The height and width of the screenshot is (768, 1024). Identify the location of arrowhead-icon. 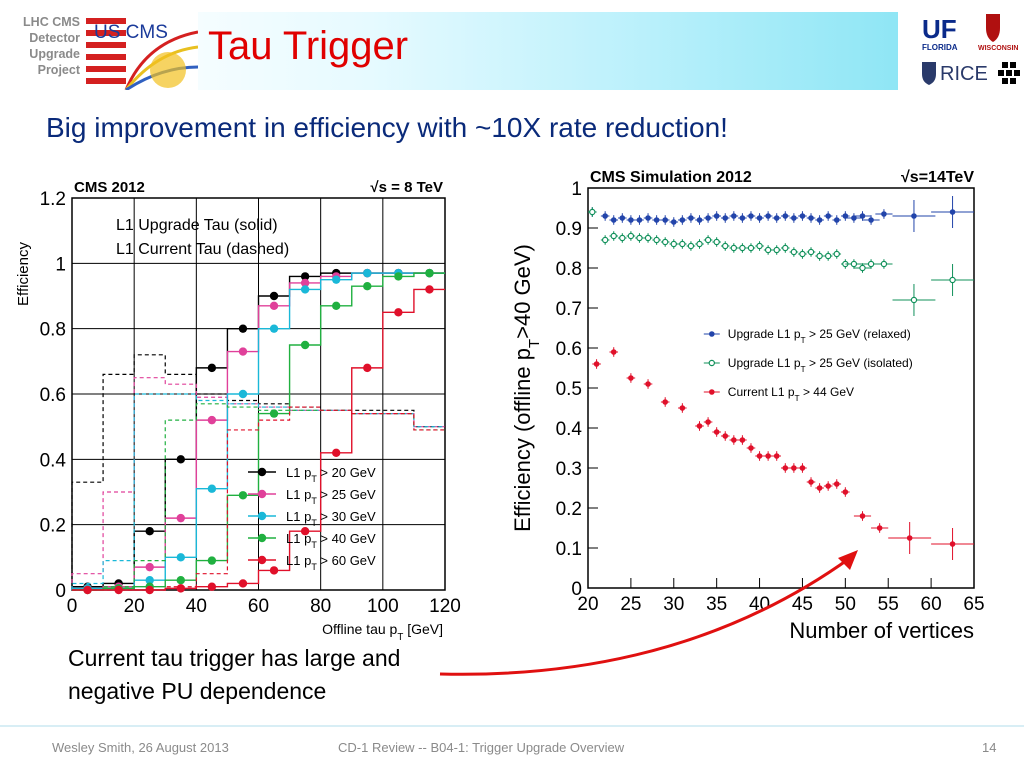
(848, 560).